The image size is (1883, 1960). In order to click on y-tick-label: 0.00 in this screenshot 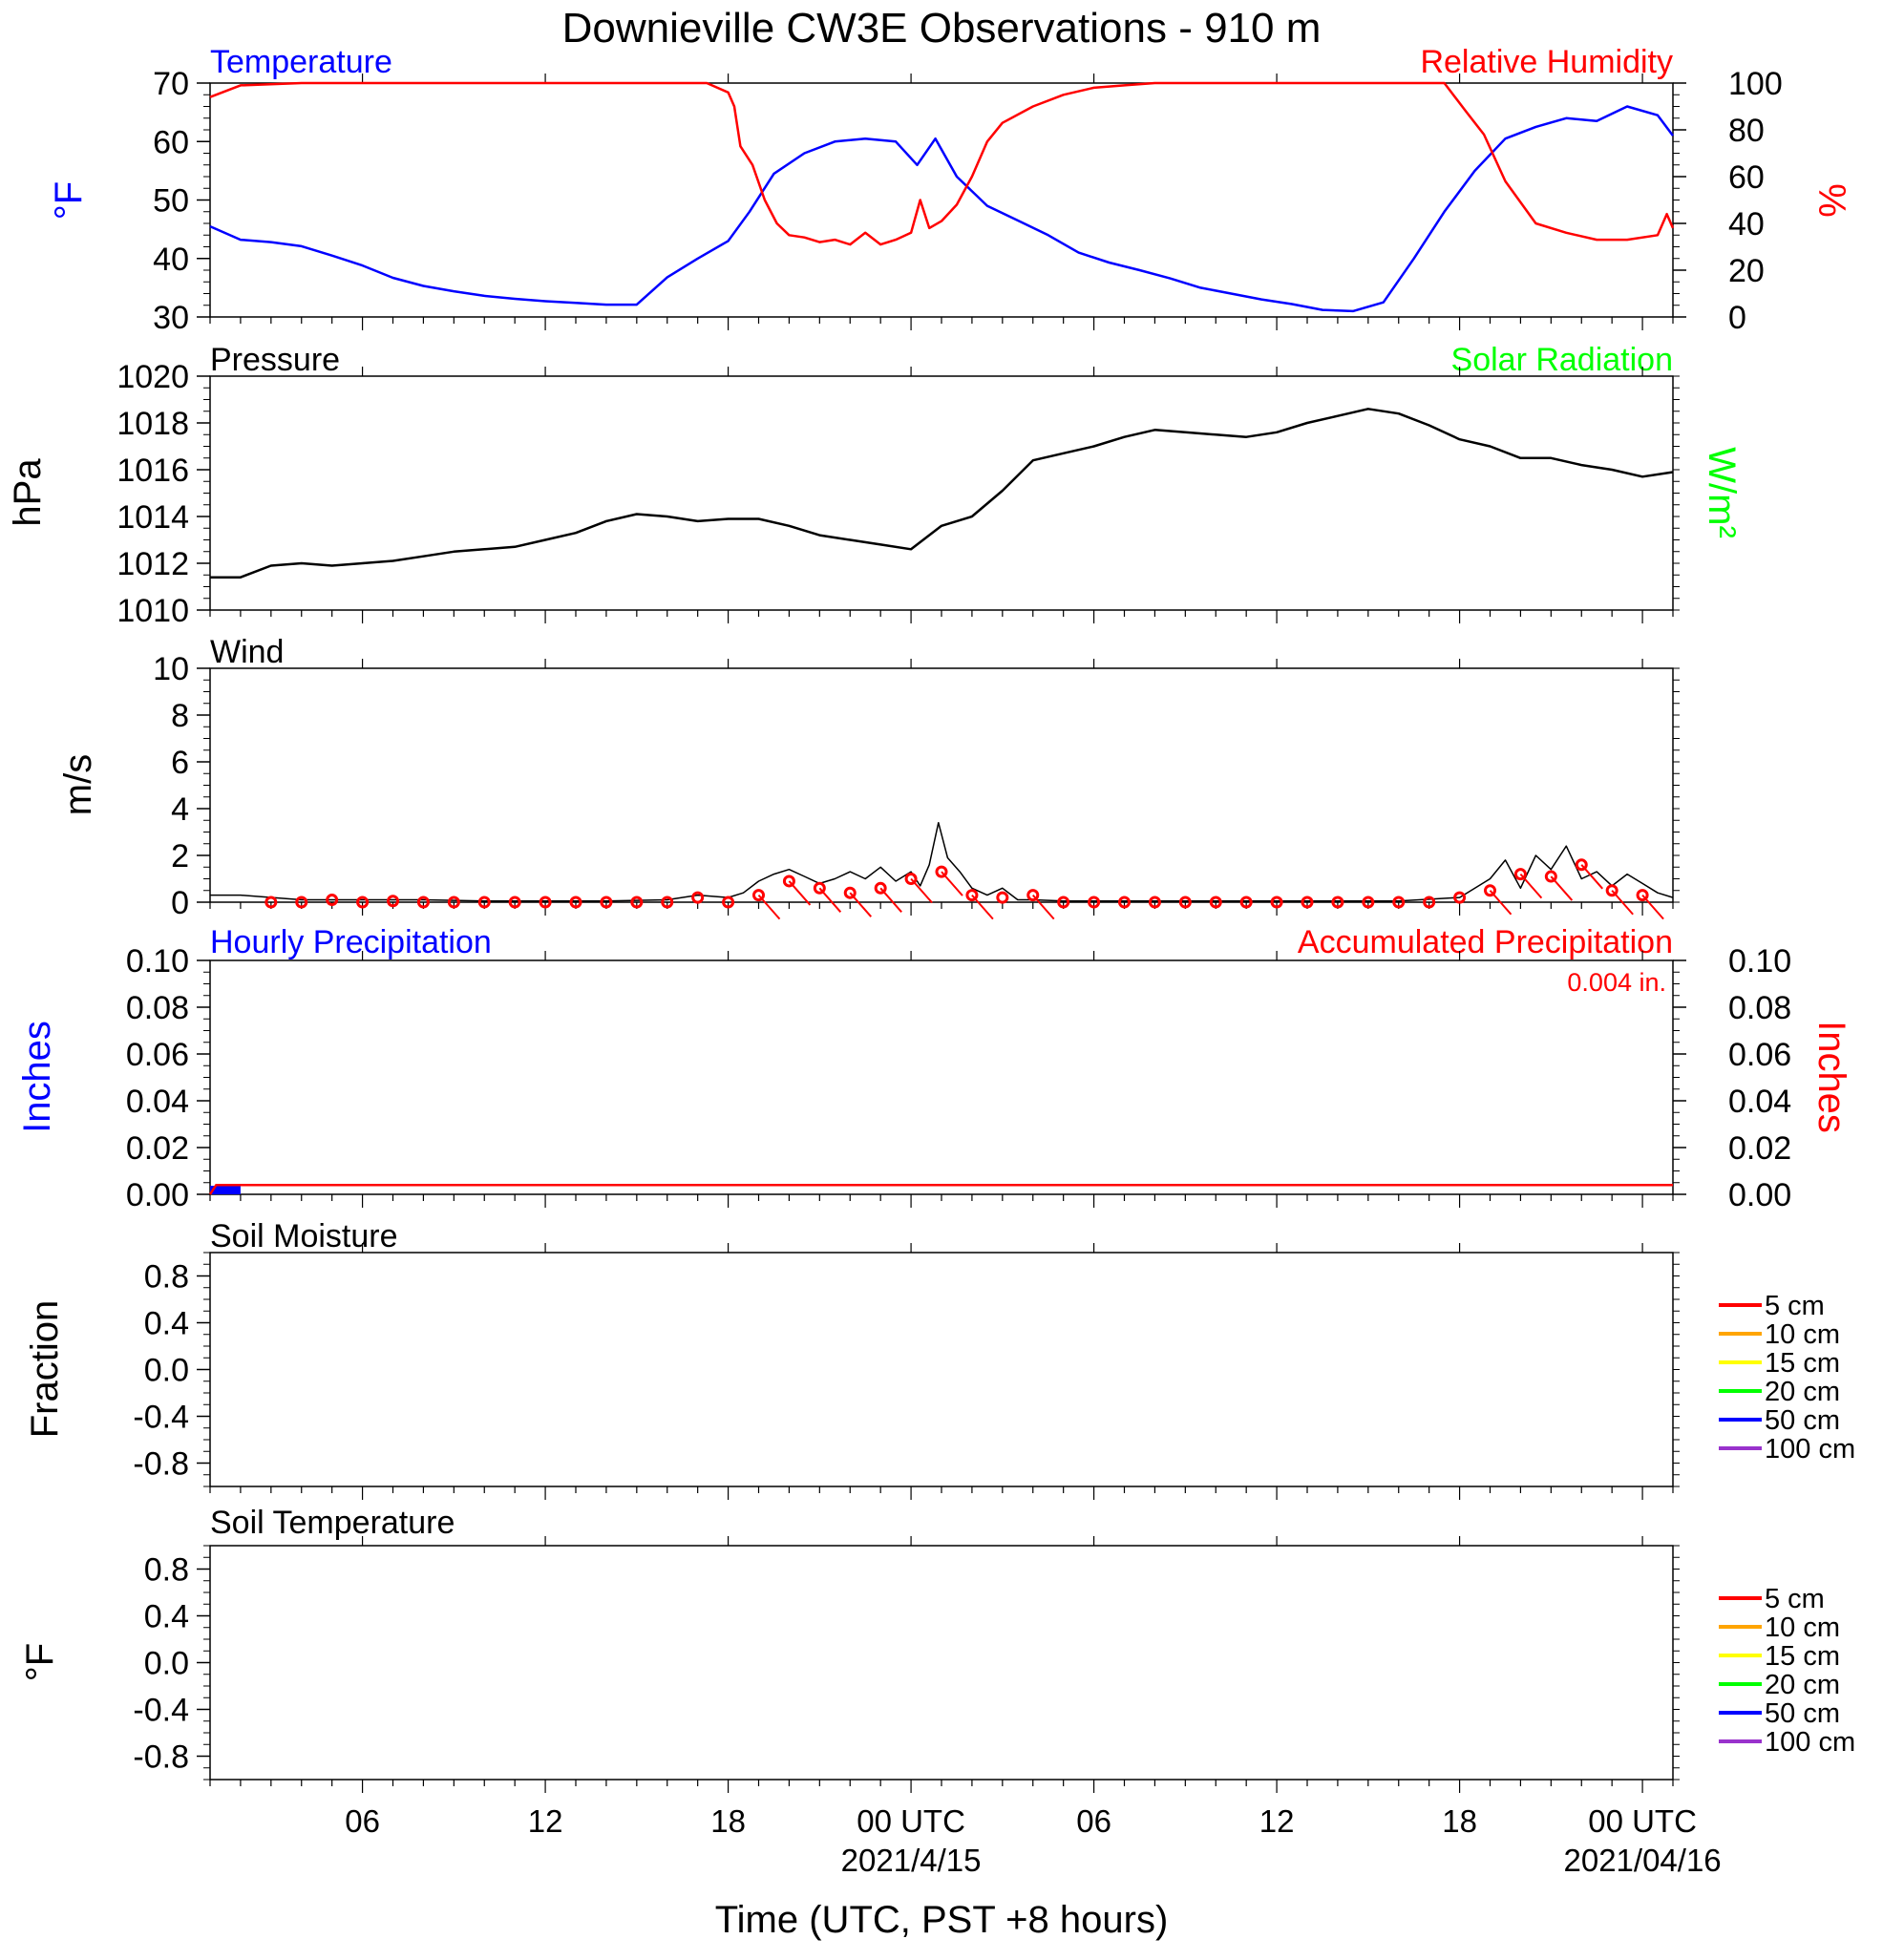, I will do `click(157, 1195)`.